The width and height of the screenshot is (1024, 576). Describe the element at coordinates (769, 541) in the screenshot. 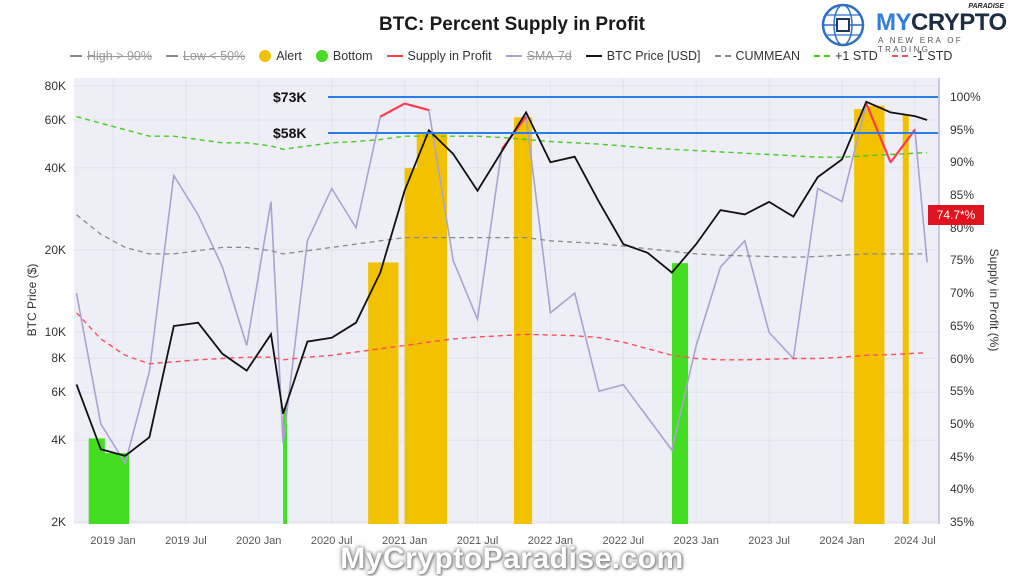

I see `x-tick-label: 2023 Jul` at that location.